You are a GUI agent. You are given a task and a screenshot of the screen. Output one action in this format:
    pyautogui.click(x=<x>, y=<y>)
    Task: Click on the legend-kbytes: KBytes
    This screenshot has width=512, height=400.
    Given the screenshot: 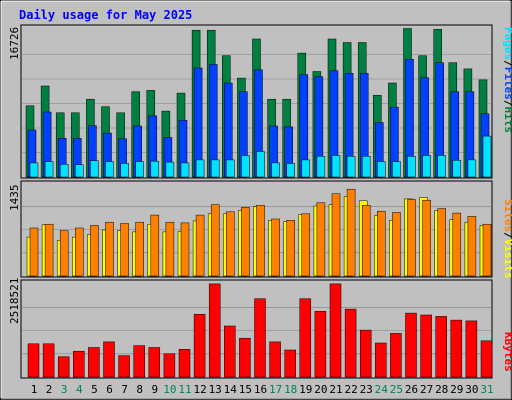 What is the action you would take?
    pyautogui.click(x=507, y=352)
    